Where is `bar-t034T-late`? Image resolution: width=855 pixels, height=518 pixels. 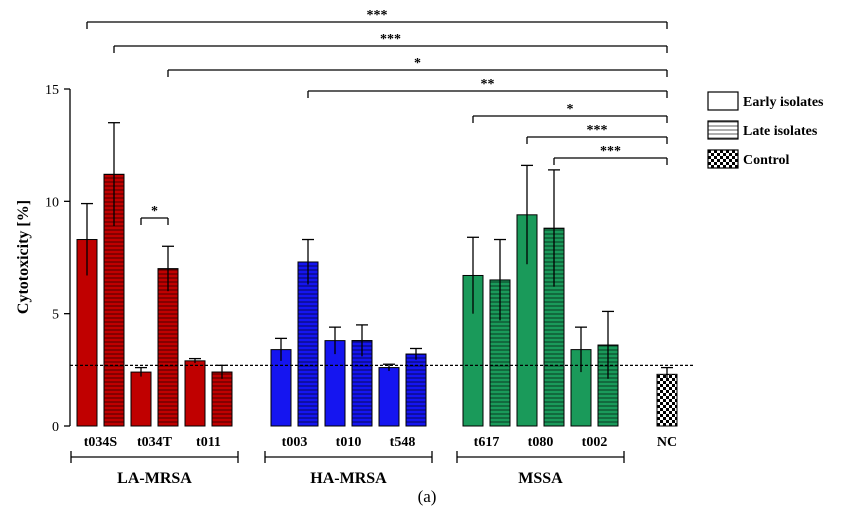
bar-t034T-late is located at coordinates (168, 336).